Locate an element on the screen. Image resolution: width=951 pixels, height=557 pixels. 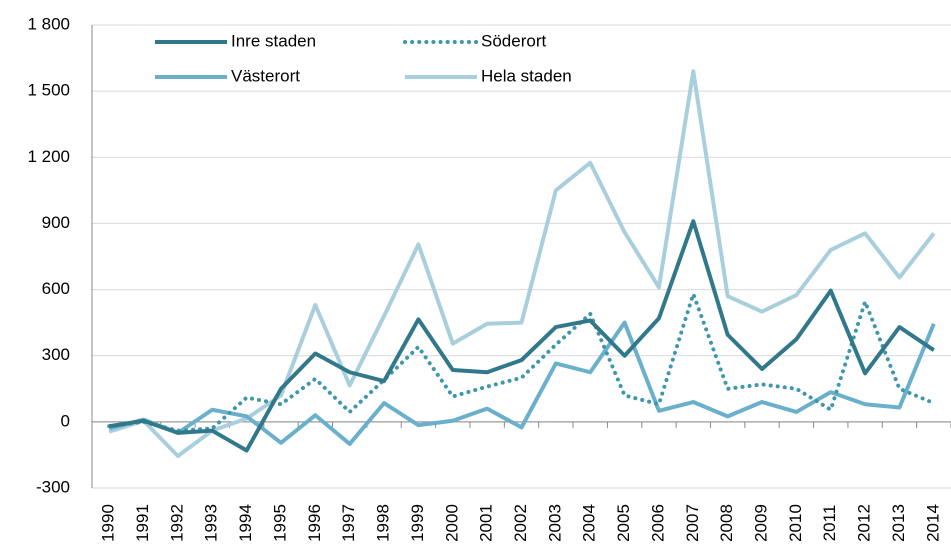
x-tick-label: 2002 is located at coordinates (520, 523).